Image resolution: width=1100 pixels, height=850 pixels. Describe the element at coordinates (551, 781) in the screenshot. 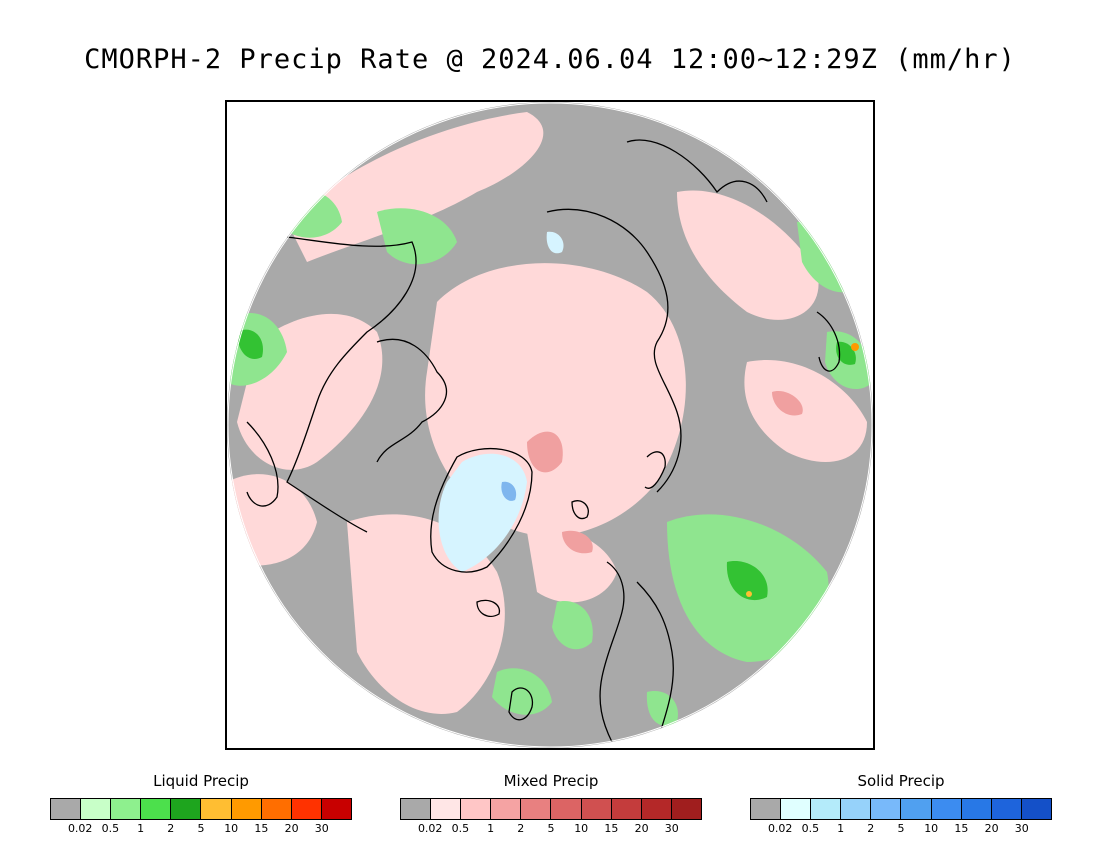

I see `legend-title: Mixed Precip` at that location.